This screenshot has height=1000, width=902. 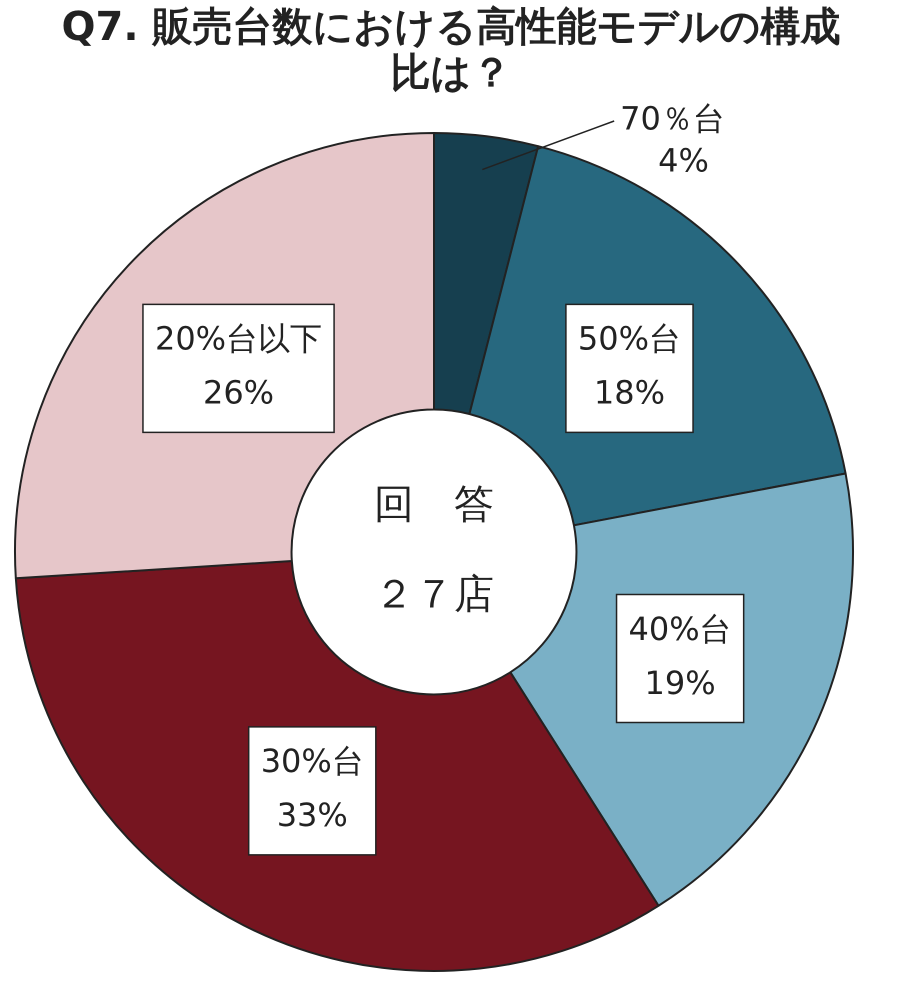 What do you see at coordinates (683, 160) in the screenshot?
I see `data-label: 4%` at bounding box center [683, 160].